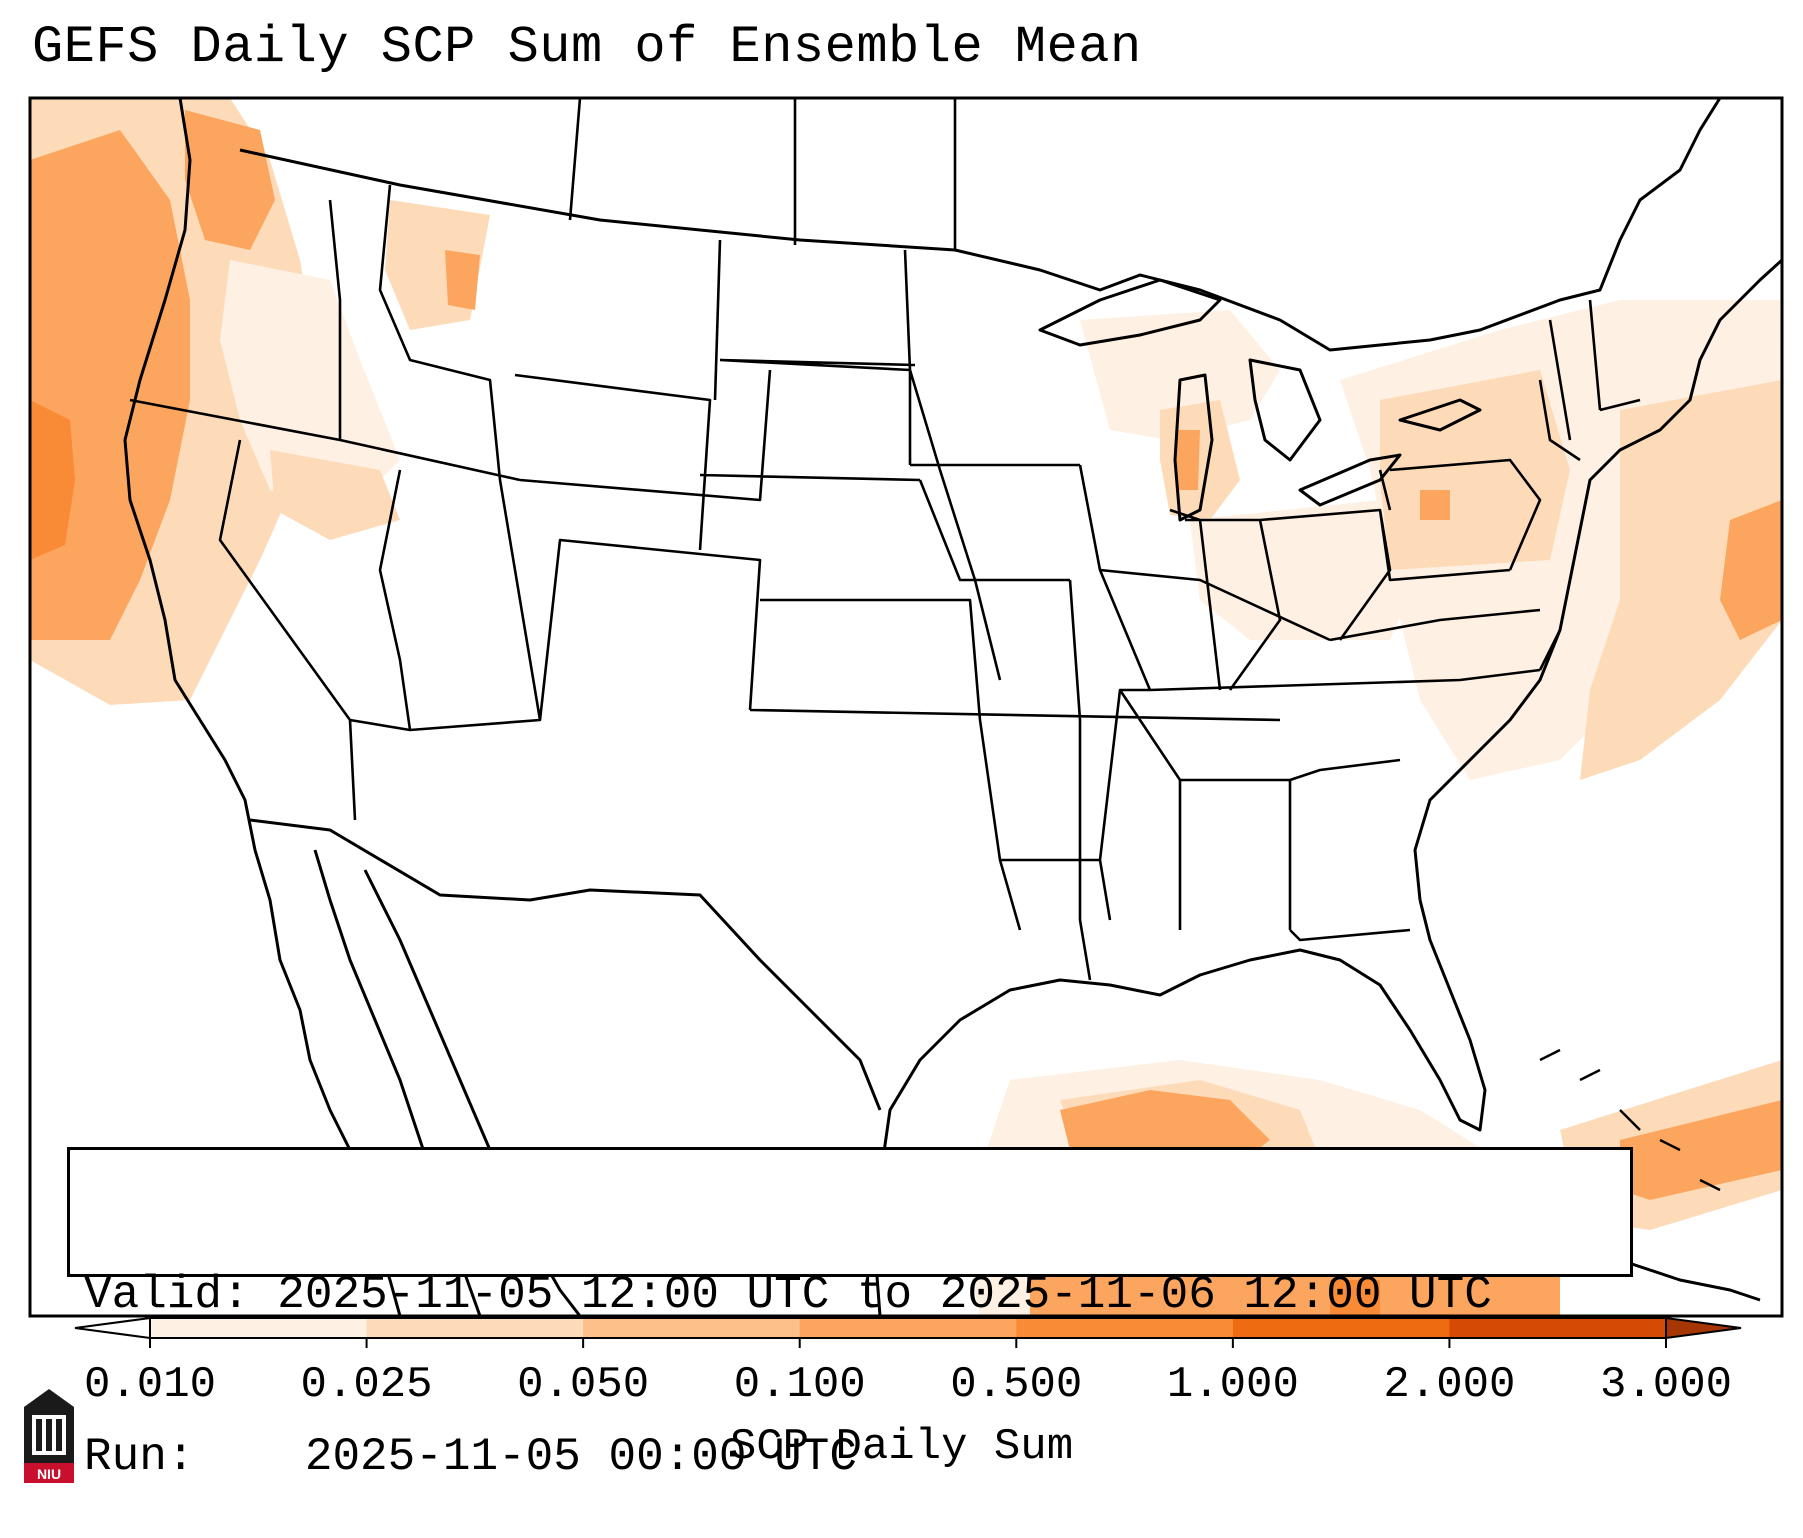  I want to click on colorbar-tick-label: 0.010, so click(150, 1385).